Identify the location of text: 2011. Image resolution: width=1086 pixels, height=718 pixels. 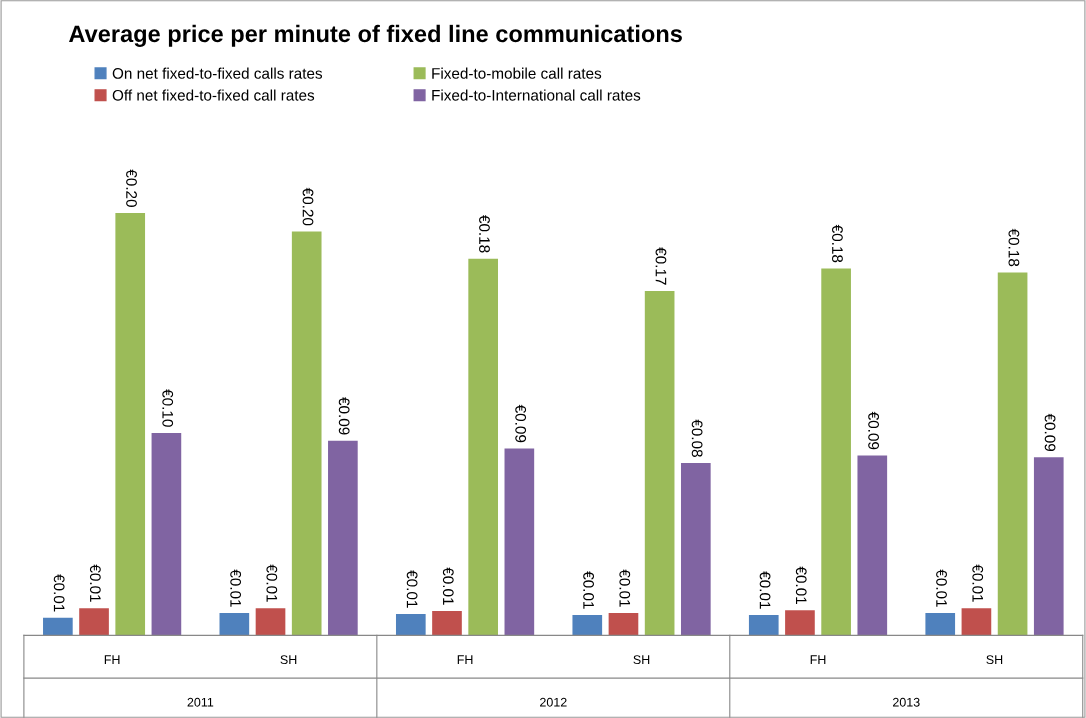
(200, 702).